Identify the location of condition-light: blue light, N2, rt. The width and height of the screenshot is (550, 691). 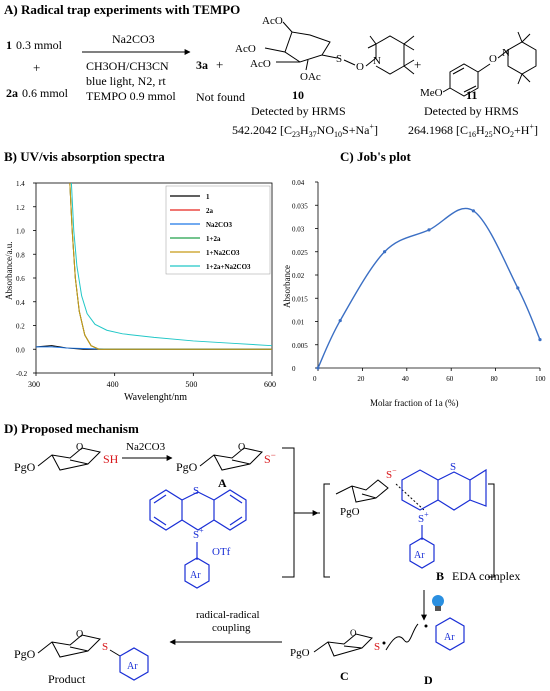
(126, 81).